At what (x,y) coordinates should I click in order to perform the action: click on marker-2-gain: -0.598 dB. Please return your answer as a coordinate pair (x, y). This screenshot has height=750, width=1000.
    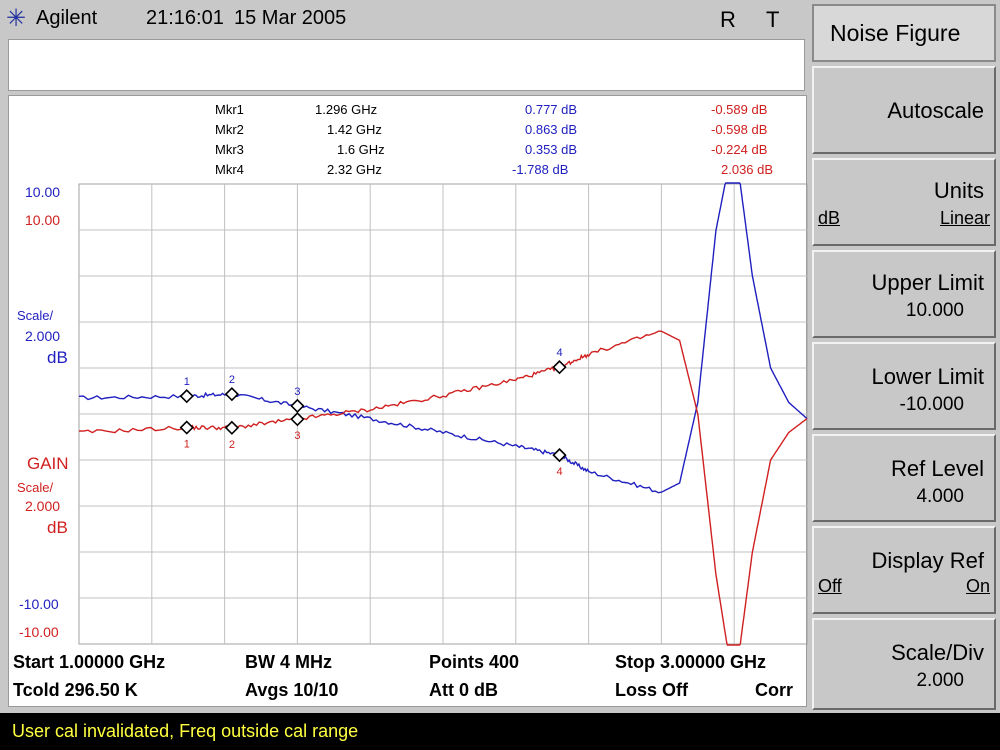
    Looking at the image, I should click on (739, 129).